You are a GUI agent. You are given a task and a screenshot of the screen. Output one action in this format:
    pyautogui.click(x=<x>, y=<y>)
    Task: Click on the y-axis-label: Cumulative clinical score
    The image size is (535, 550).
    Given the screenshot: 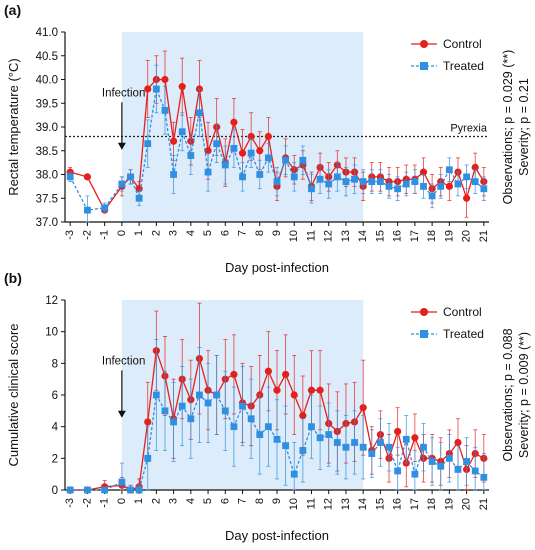 What is the action you would take?
    pyautogui.click(x=13, y=394)
    